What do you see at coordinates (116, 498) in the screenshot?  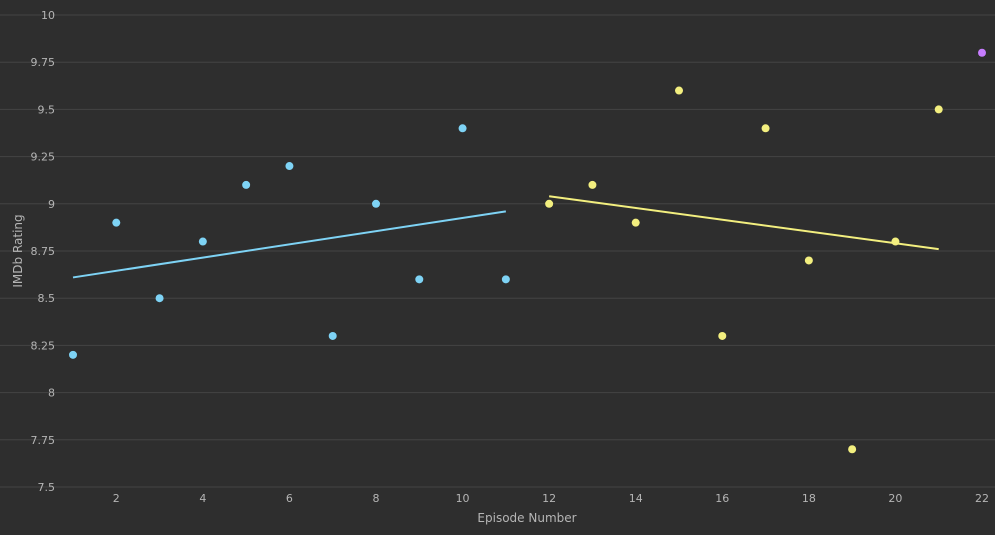 I see `x-tick-label: 2` at bounding box center [116, 498].